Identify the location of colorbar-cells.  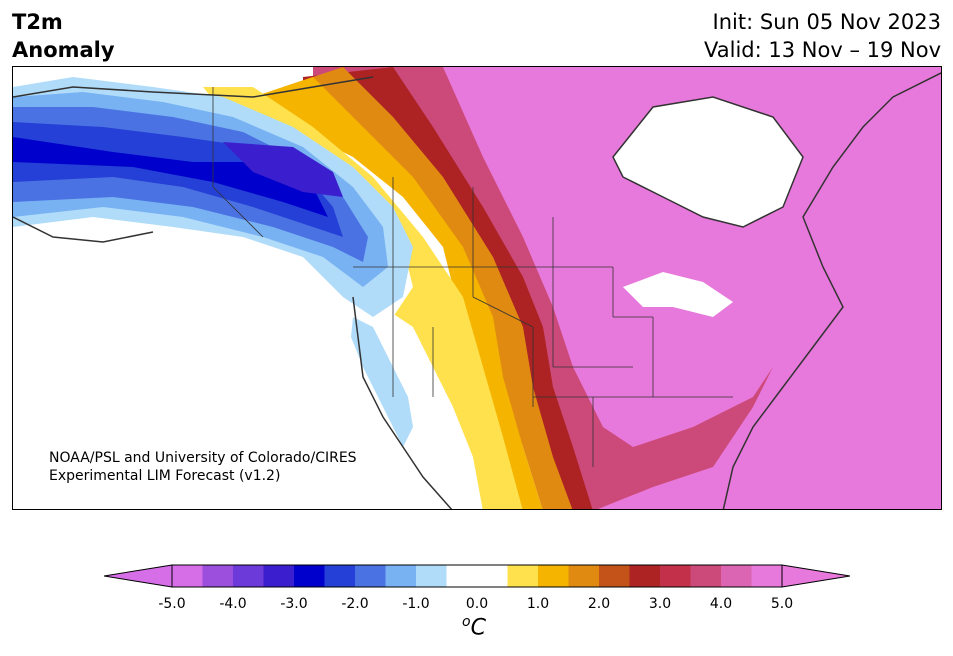
(477, 576).